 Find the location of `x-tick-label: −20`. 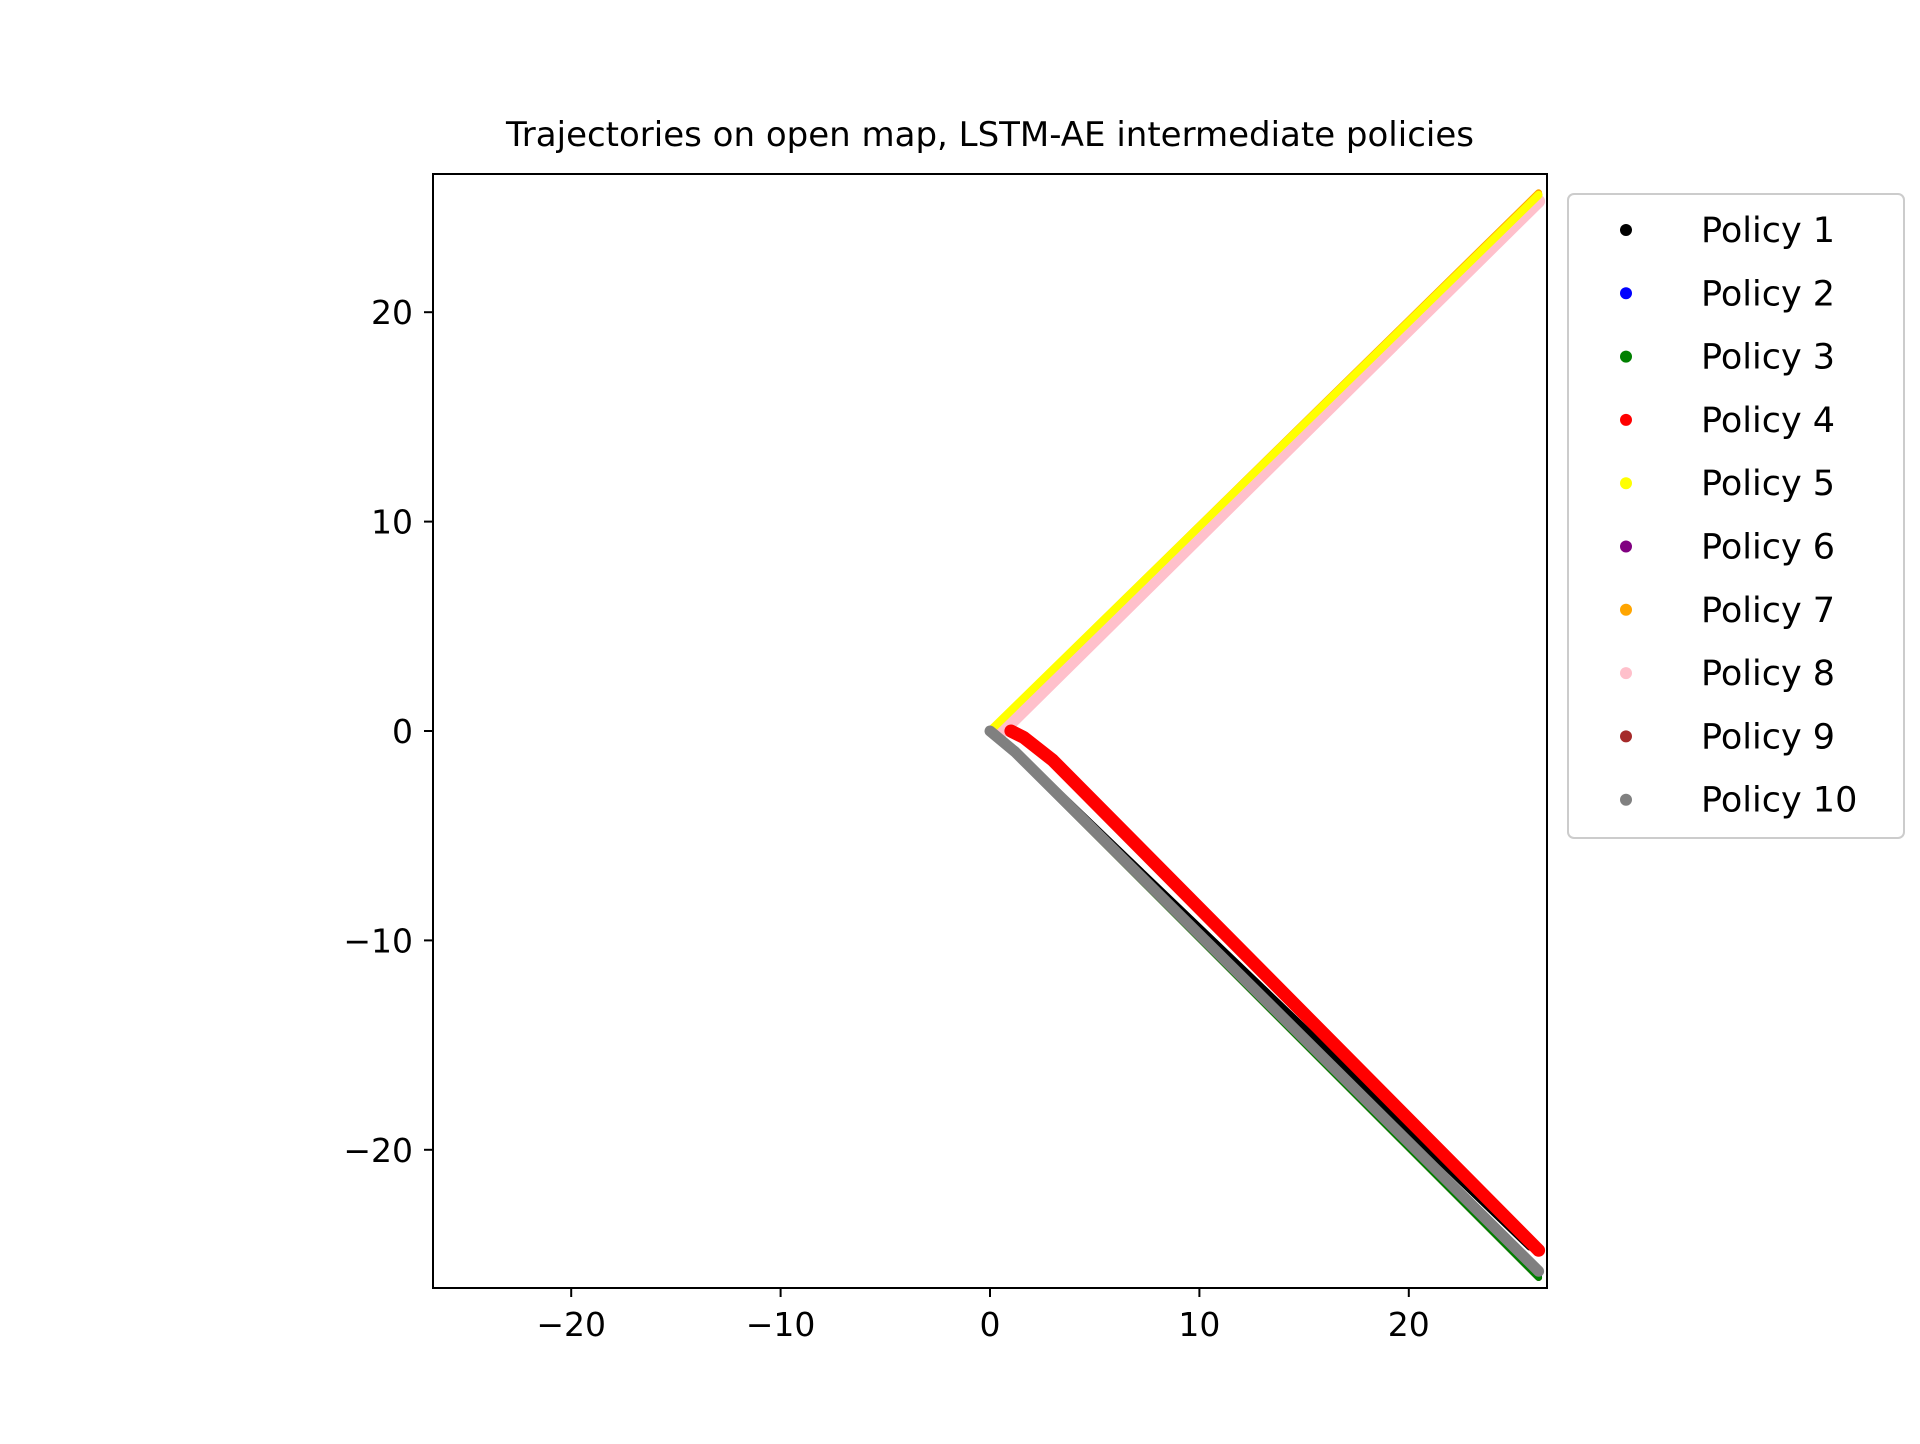

x-tick-label: −20 is located at coordinates (571, 1324).